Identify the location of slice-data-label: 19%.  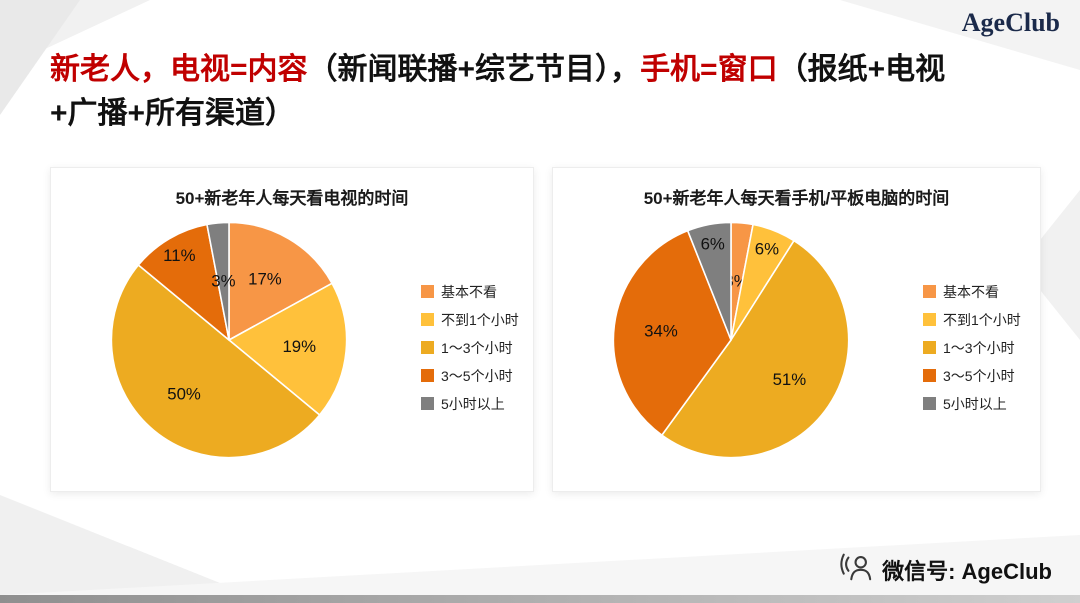
(299, 346).